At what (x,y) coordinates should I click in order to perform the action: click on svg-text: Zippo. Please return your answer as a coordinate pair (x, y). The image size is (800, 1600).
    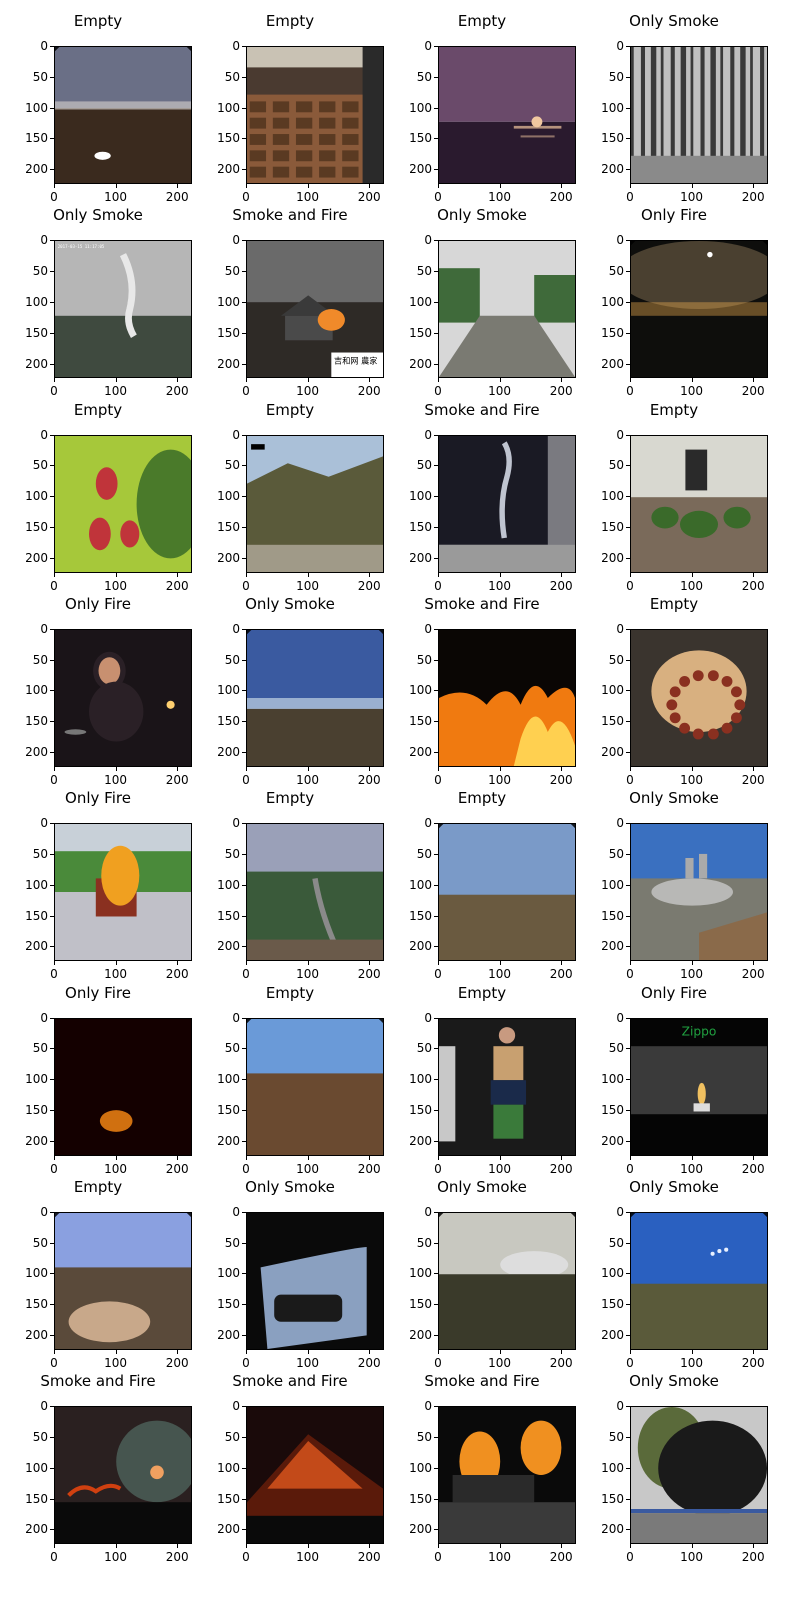
    Looking at the image, I should click on (699, 1031).